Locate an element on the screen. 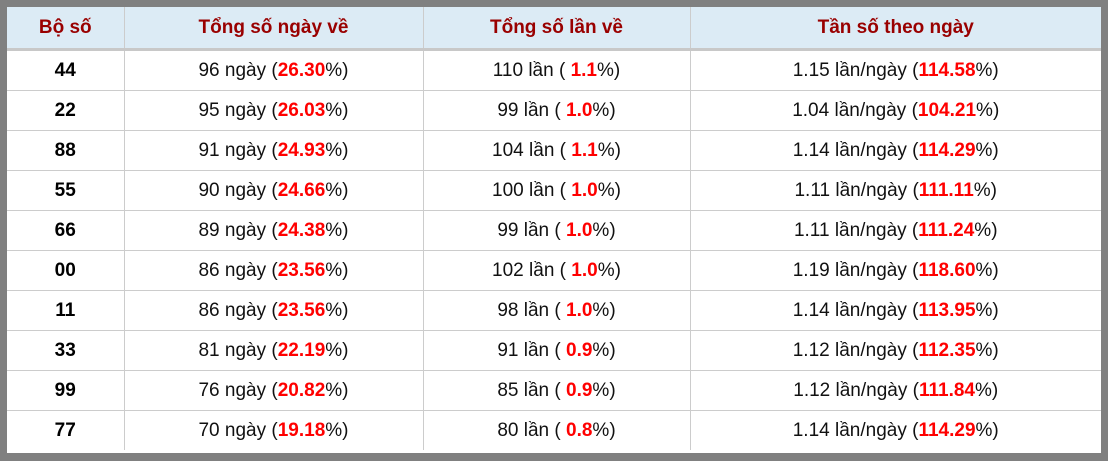  lan-count: 85 is located at coordinates (508, 390).